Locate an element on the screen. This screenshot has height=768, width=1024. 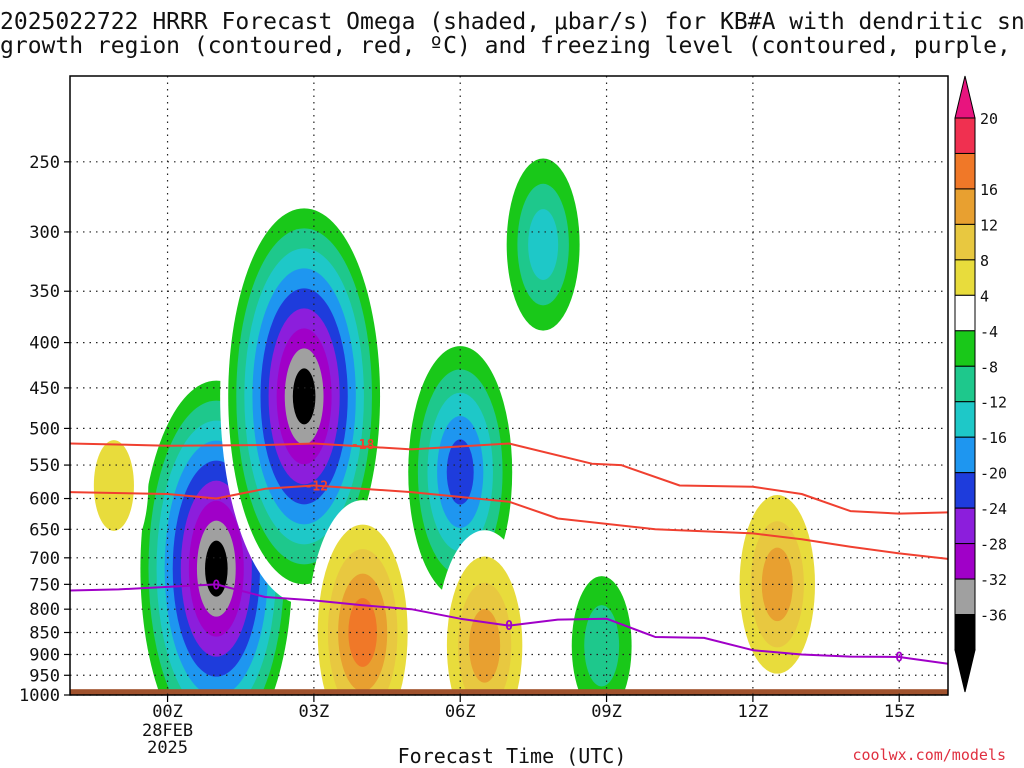
x-tick-label: 00Z is located at coordinates (167, 712).